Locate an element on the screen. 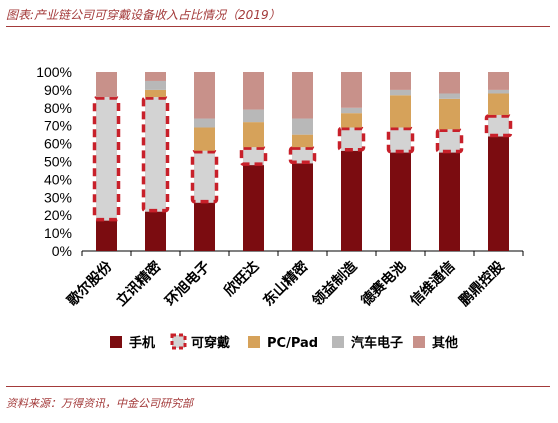 This screenshot has width=558, height=423. x-category-label: 环旭电子 is located at coordinates (188, 284).